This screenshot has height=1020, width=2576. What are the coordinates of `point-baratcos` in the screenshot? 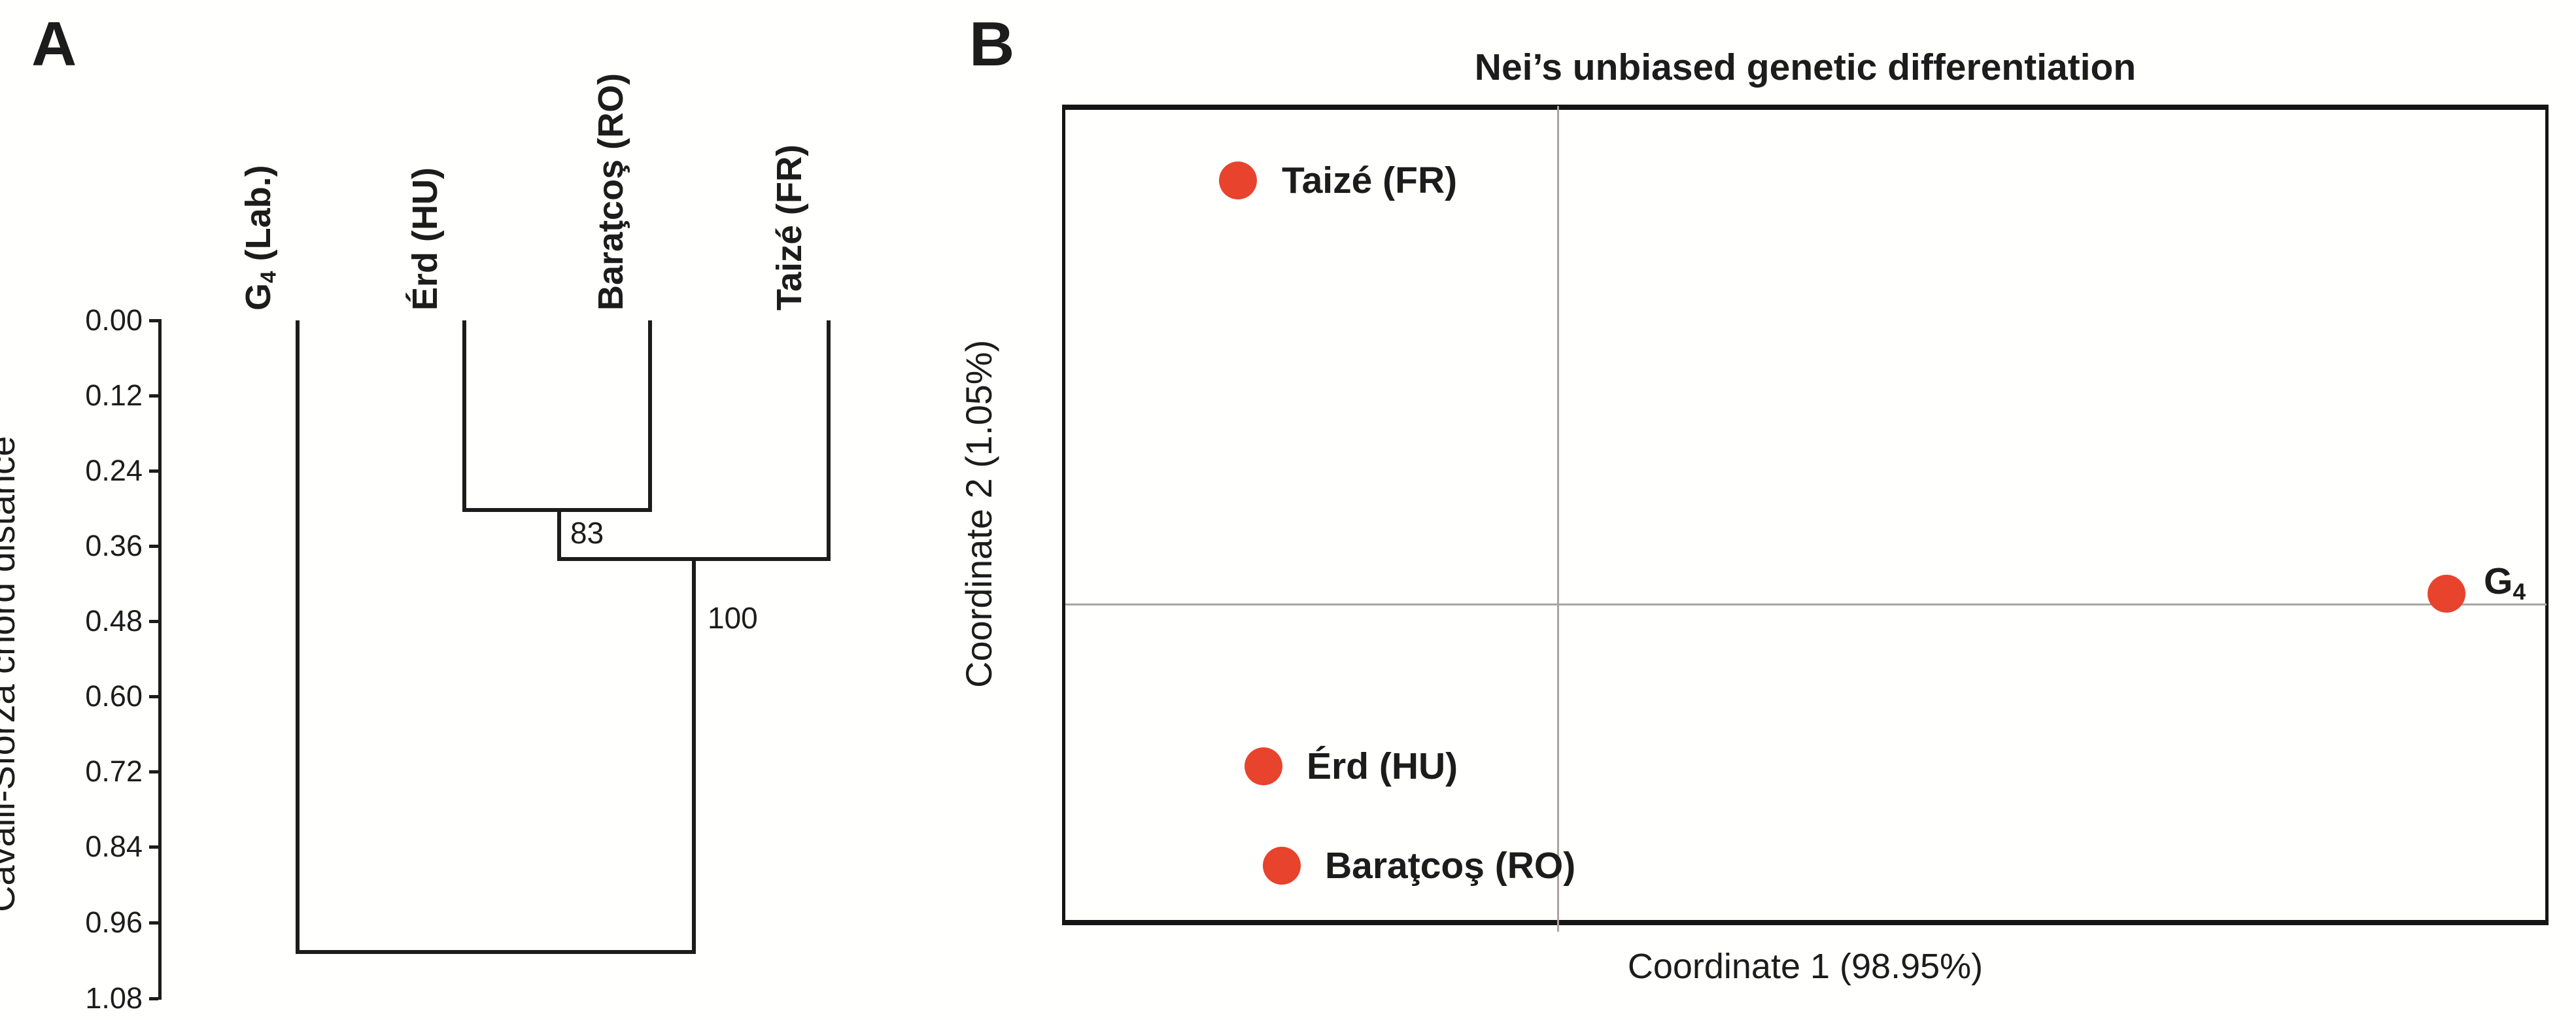 It's located at (1282, 866).